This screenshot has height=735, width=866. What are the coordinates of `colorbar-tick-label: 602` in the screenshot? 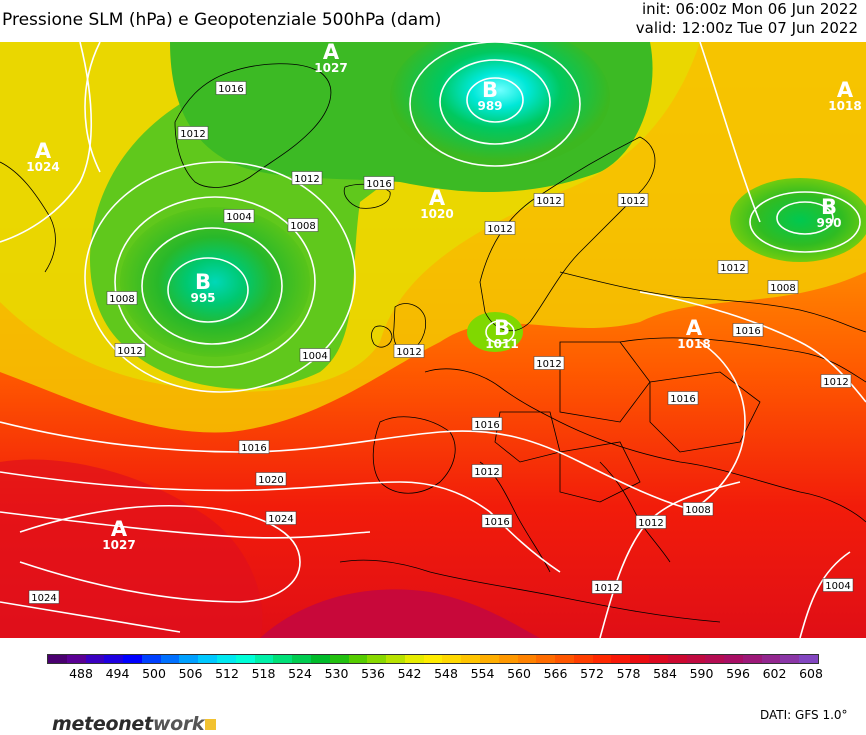 It's located at (774, 673).